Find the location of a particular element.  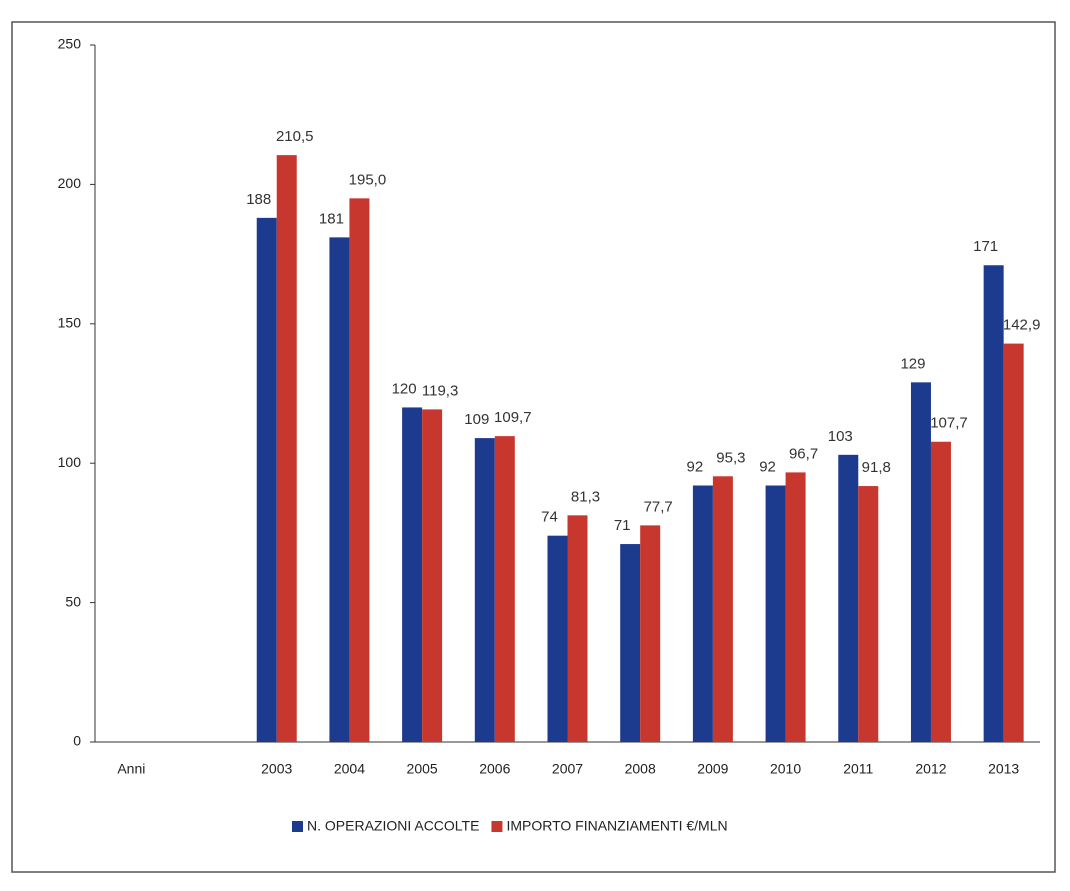

value-label: 91,8 is located at coordinates (876, 467).